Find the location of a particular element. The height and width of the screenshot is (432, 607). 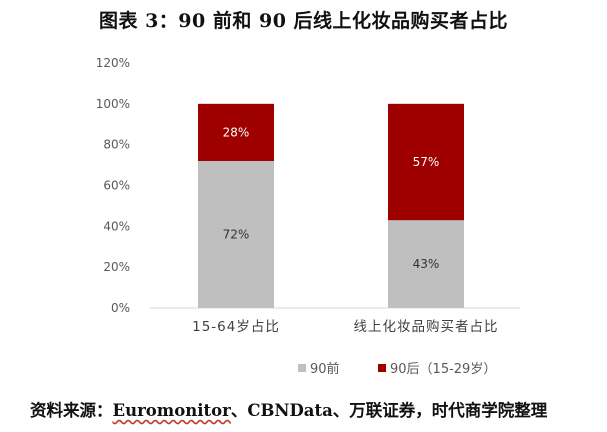

x-category-label: 15-64岁占比 is located at coordinates (236, 327).